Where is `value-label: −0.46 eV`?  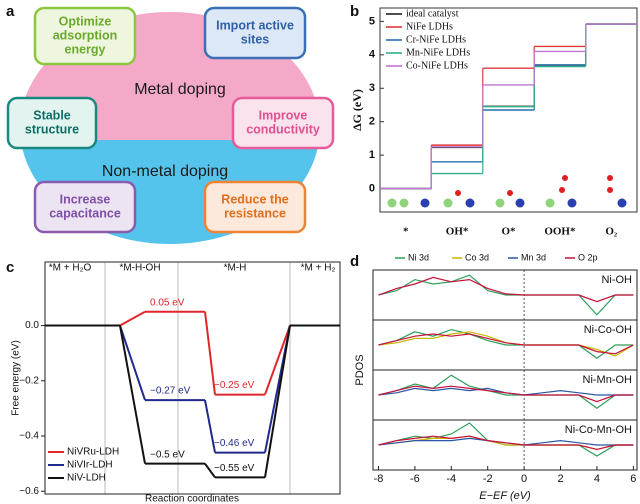 value-label: −0.46 eV is located at coordinates (234, 443).